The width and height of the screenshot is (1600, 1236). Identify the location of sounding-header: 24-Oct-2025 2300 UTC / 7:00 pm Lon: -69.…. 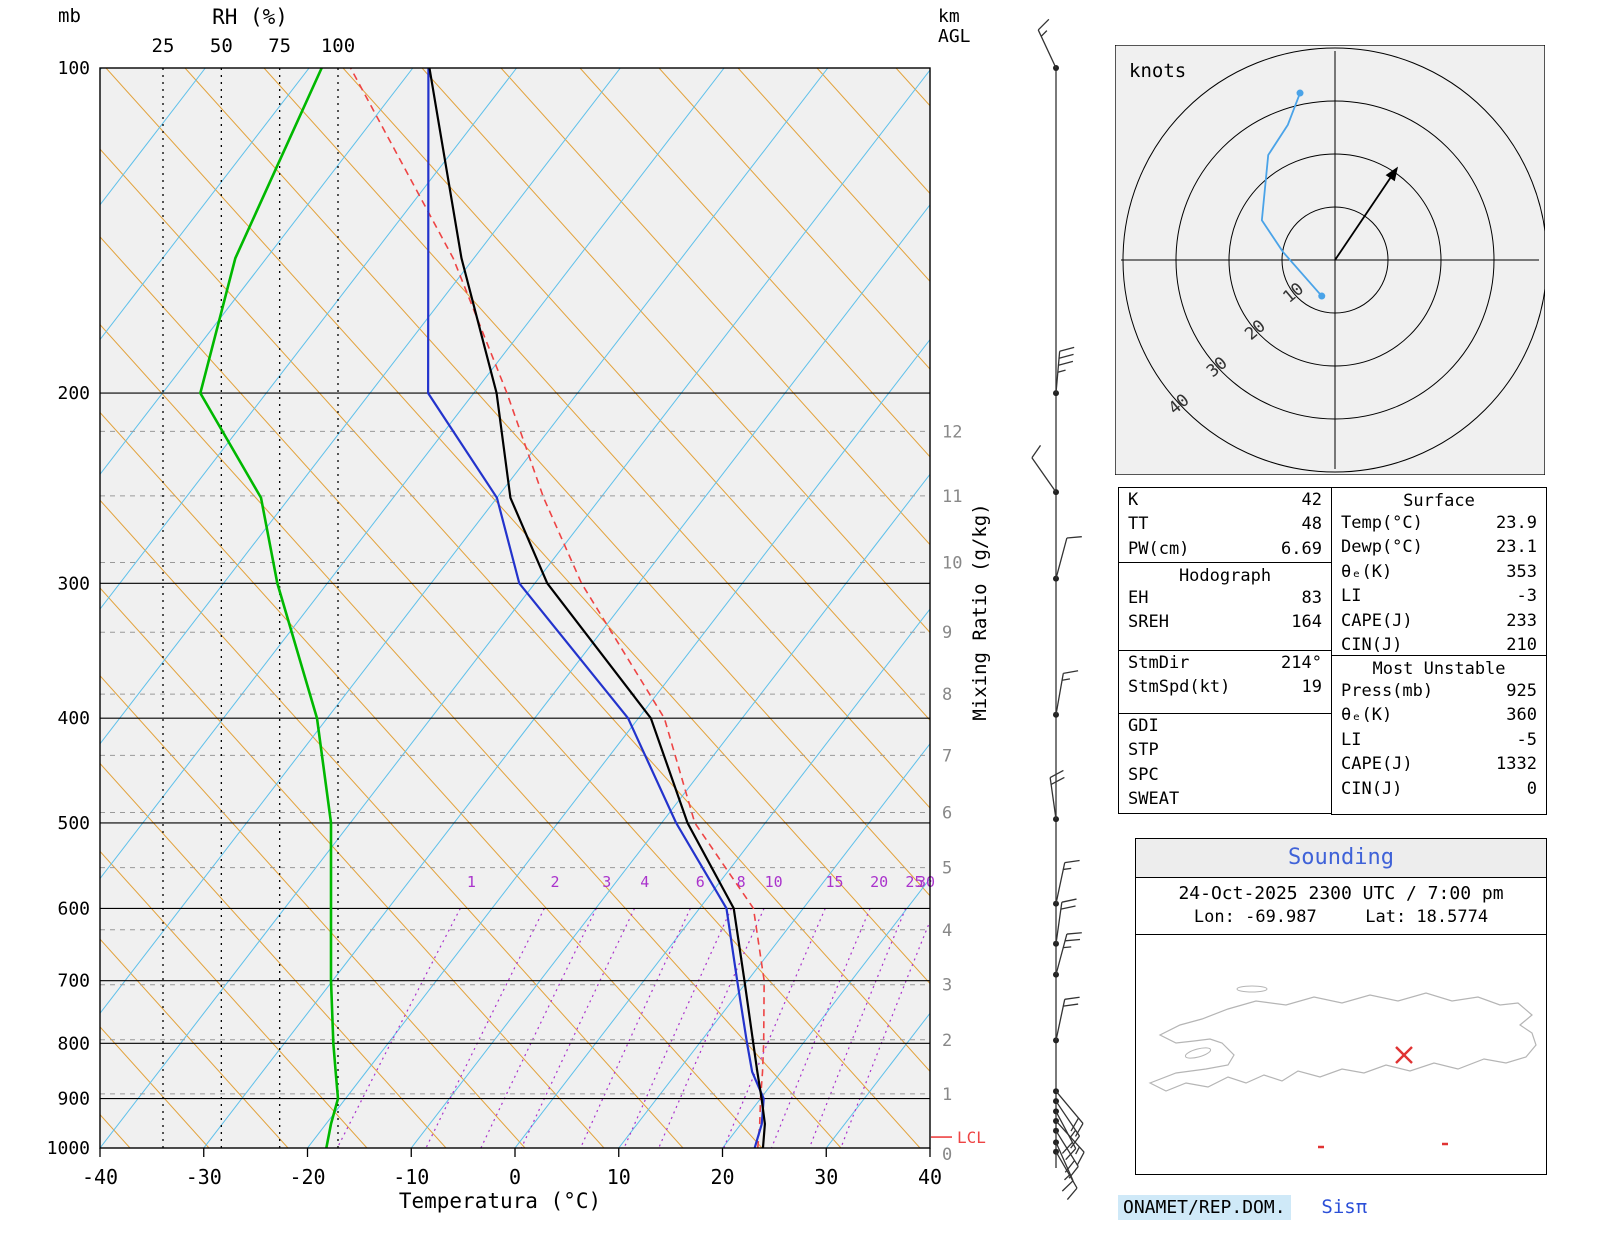
(1341, 906).